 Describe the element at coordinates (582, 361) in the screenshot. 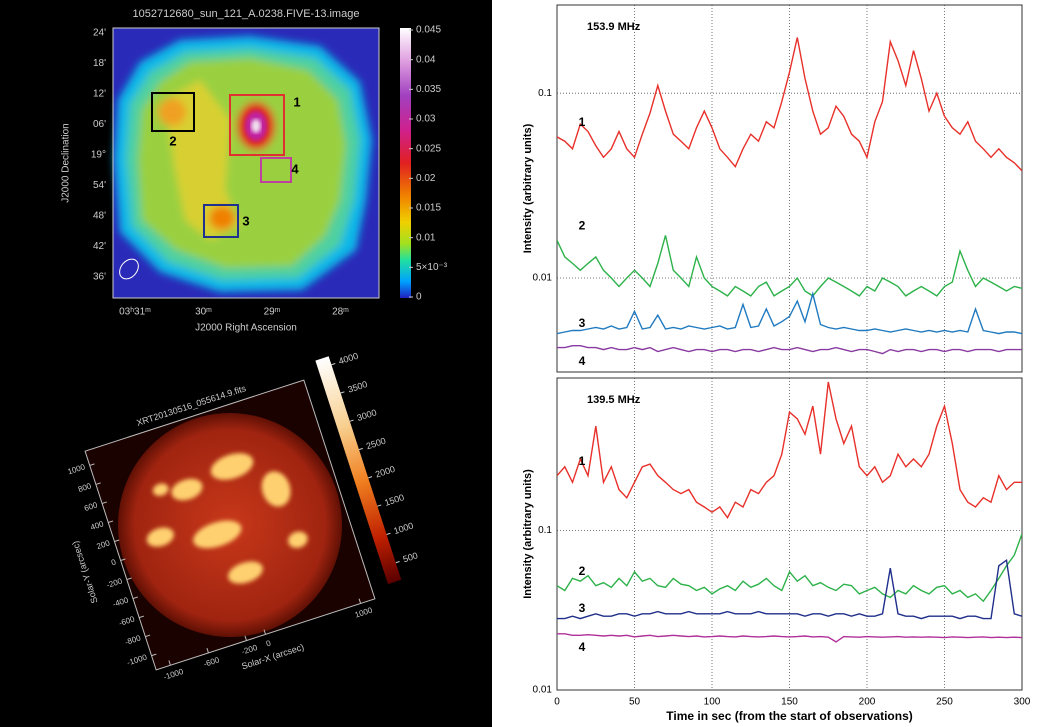

I see `series-label: 4` at that location.